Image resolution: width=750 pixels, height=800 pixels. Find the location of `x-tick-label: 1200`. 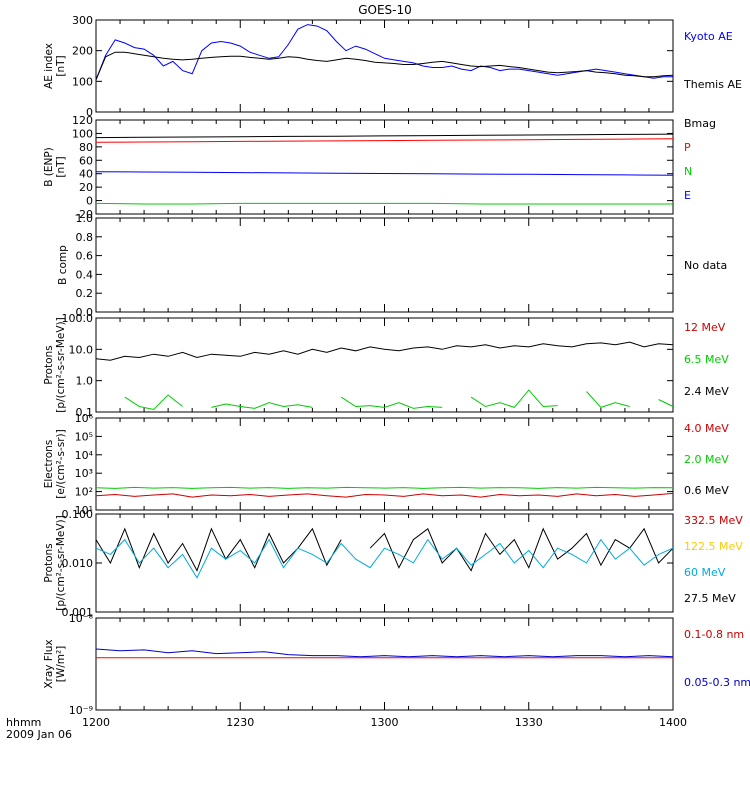

x-tick-label: 1200 is located at coordinates (96, 722).